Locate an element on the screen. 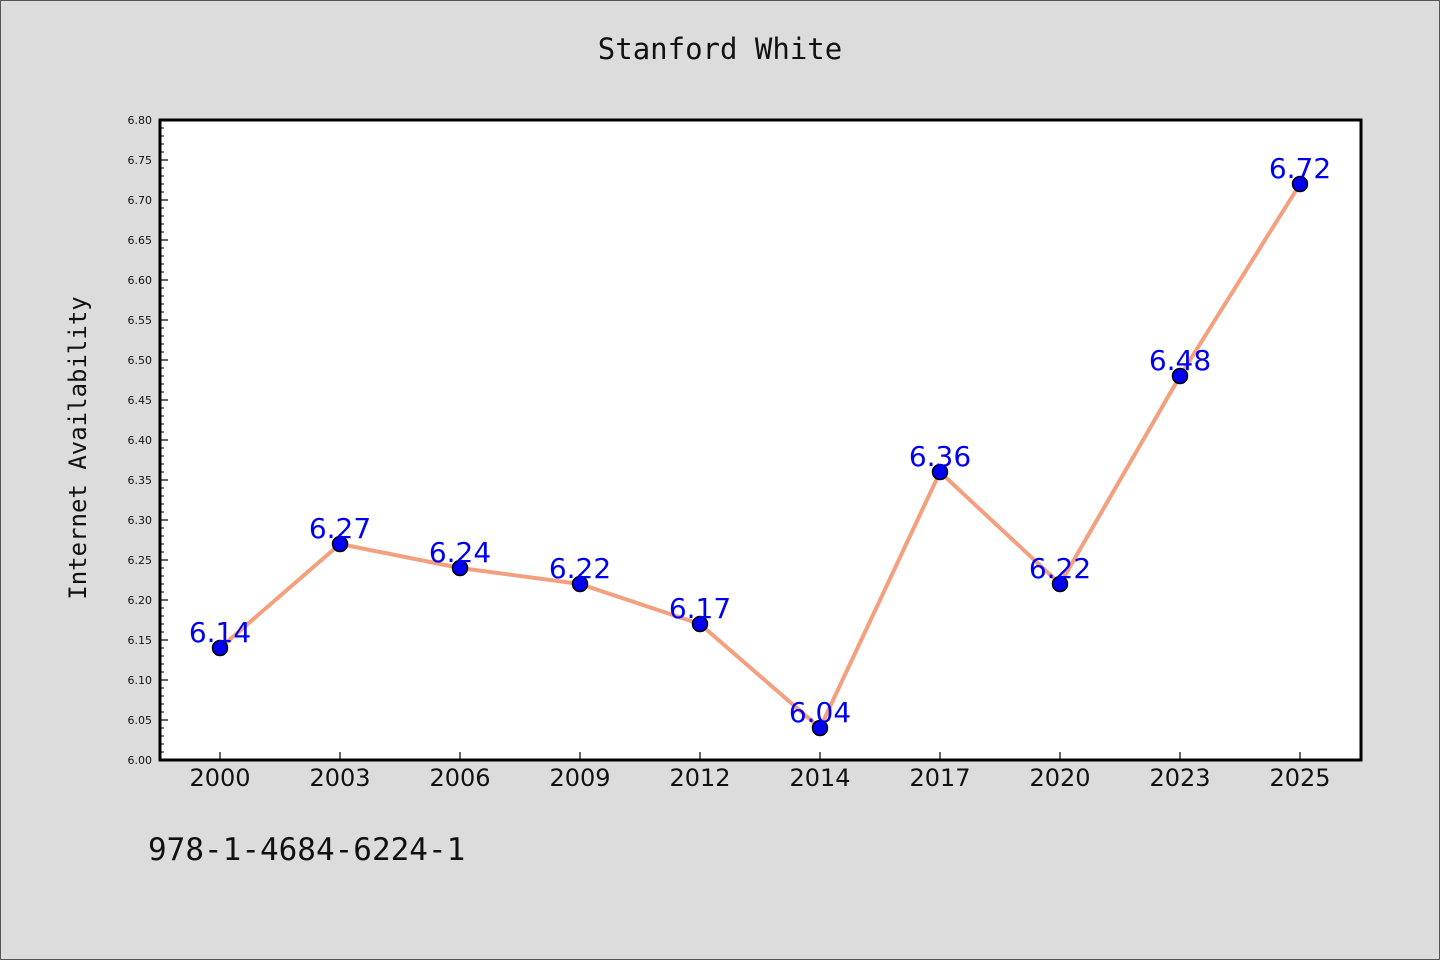 This screenshot has height=960, width=1440. x-tick-label: 2020 is located at coordinates (1059, 778).